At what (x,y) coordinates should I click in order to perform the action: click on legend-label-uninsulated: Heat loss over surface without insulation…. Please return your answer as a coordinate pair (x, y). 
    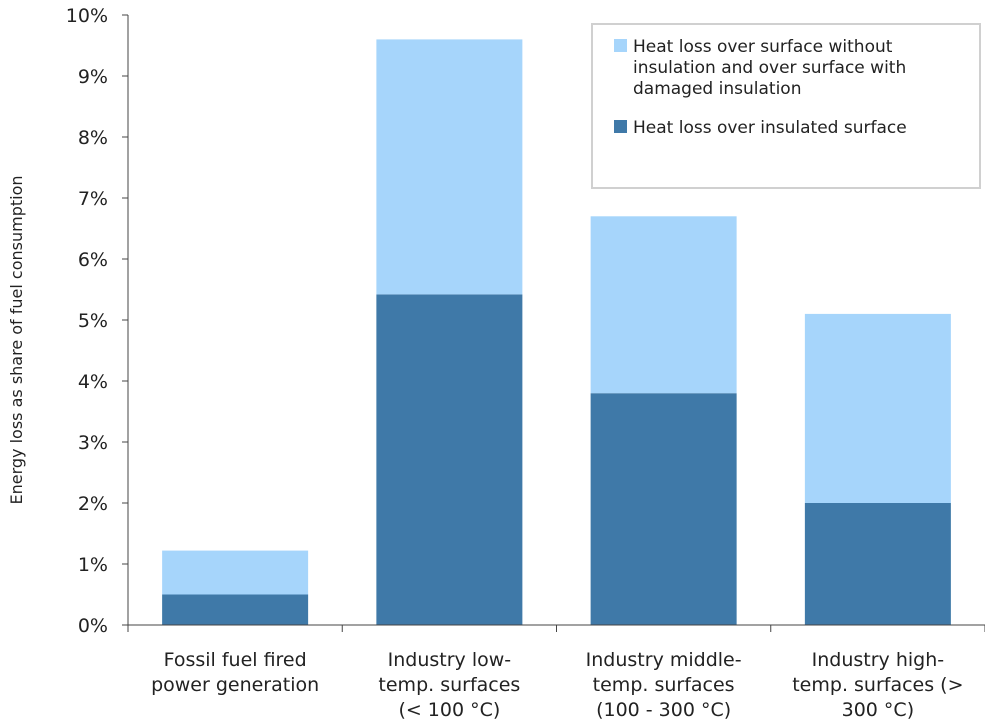
    Looking at the image, I should click on (769, 68).